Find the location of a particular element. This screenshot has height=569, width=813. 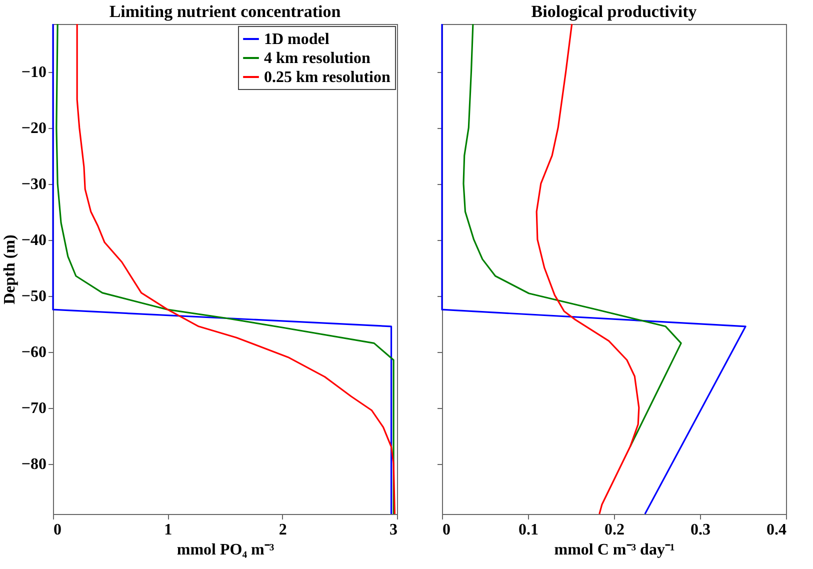

y-tick-label: −50 is located at coordinates (33, 297).